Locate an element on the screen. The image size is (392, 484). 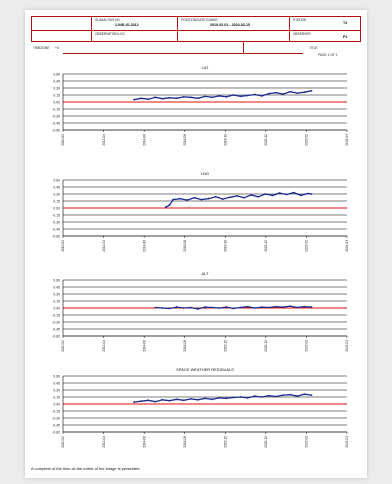
header-box is located at coordinates (196, 29).